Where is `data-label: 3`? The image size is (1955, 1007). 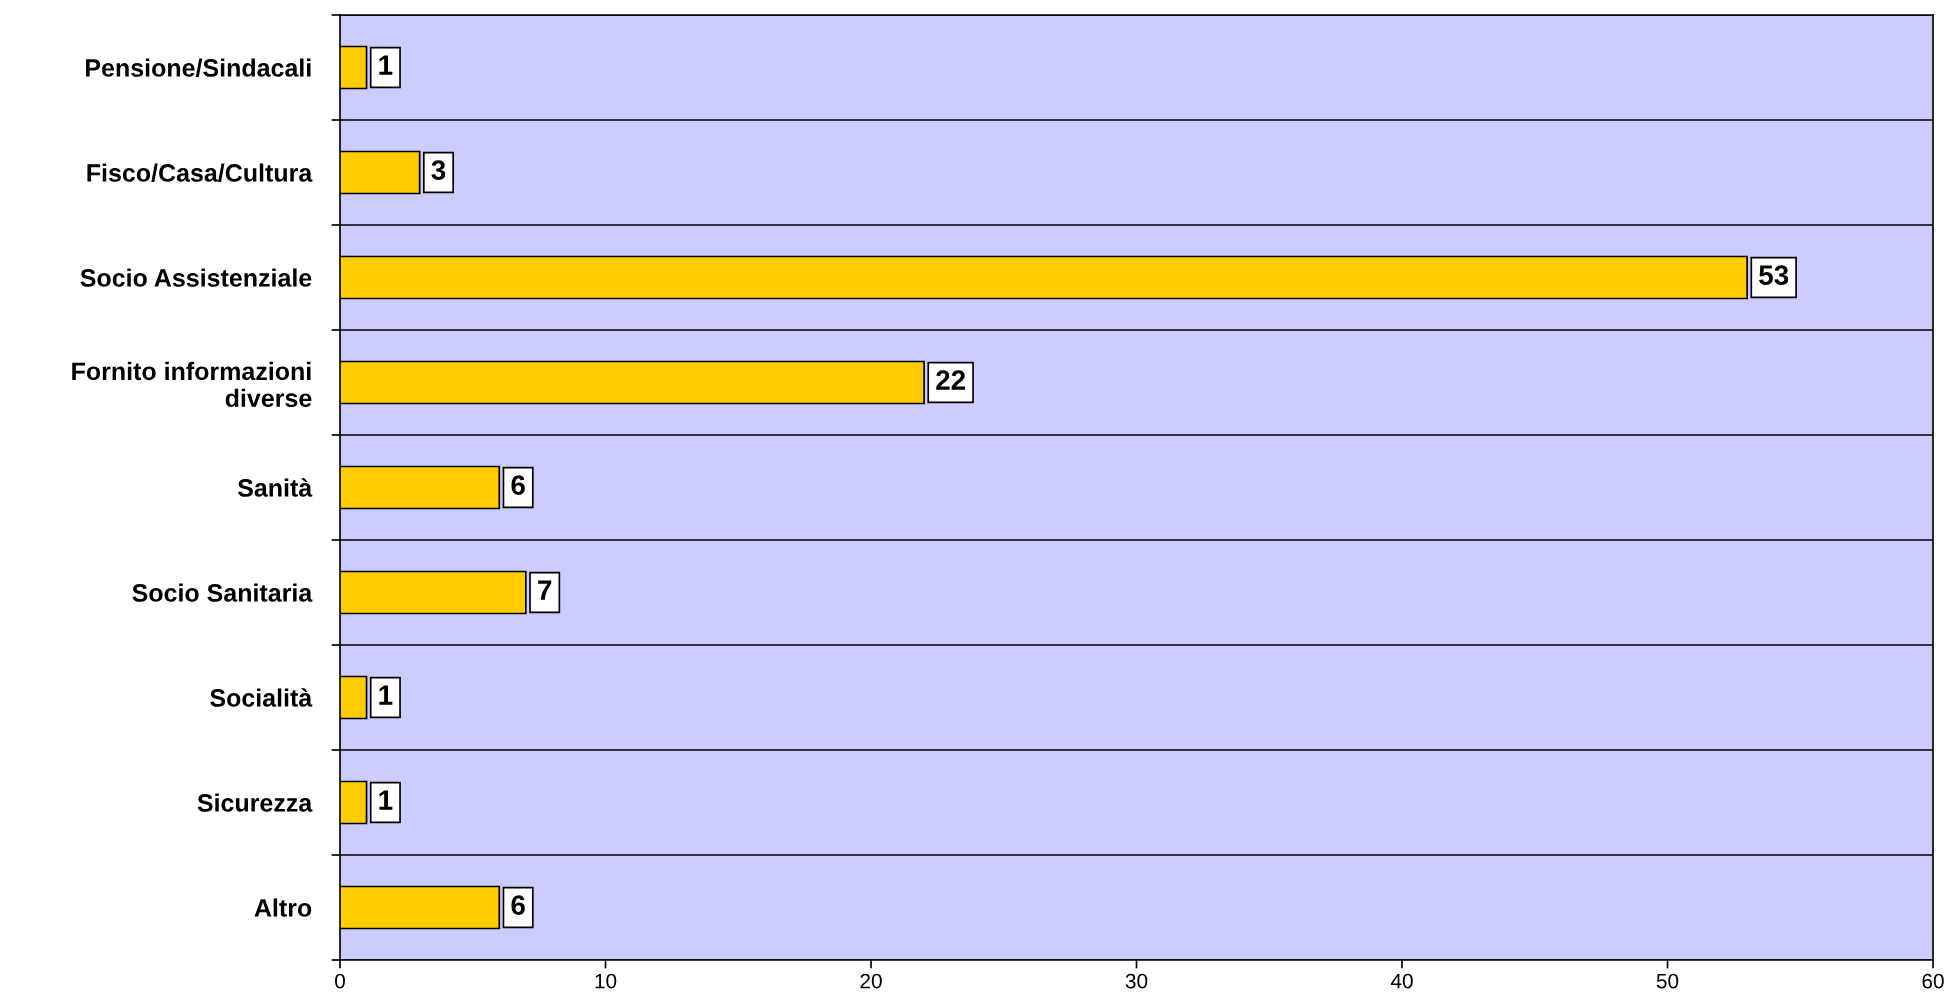 data-label: 3 is located at coordinates (438, 170).